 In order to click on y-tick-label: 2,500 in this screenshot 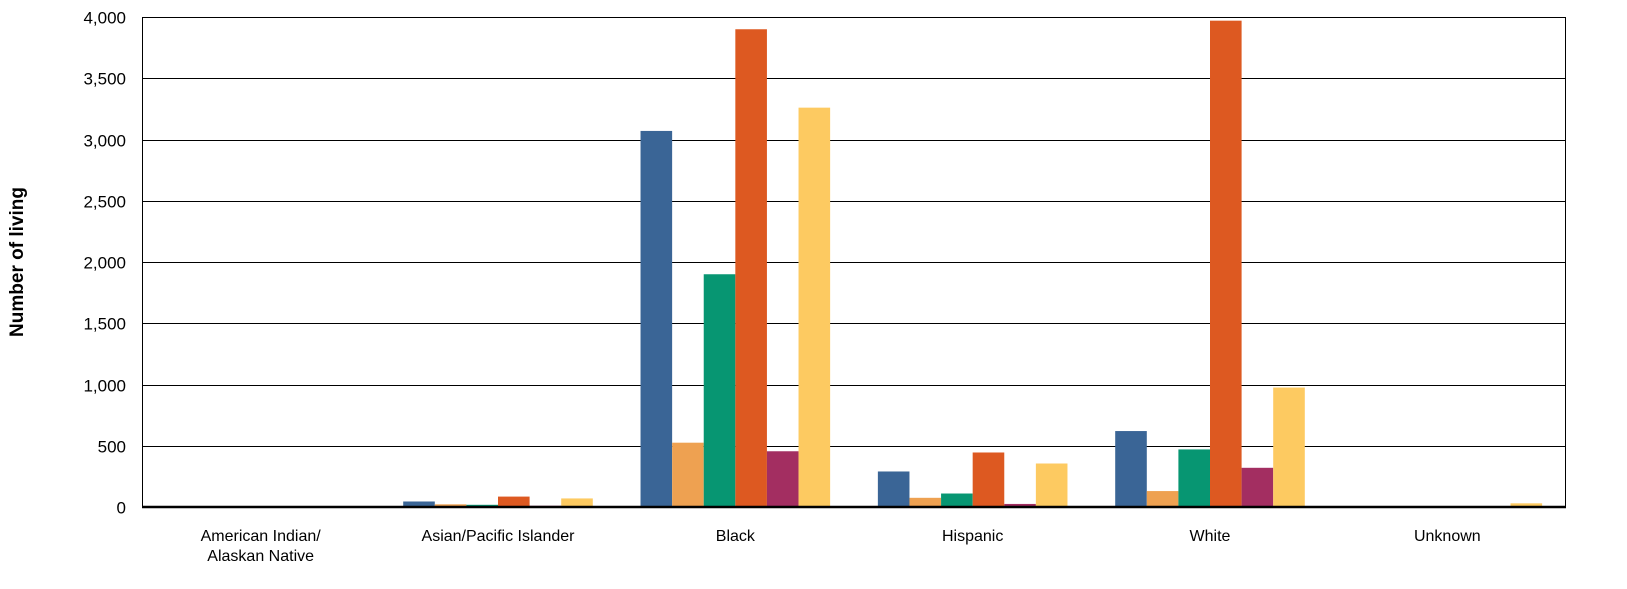, I will do `click(104, 202)`.